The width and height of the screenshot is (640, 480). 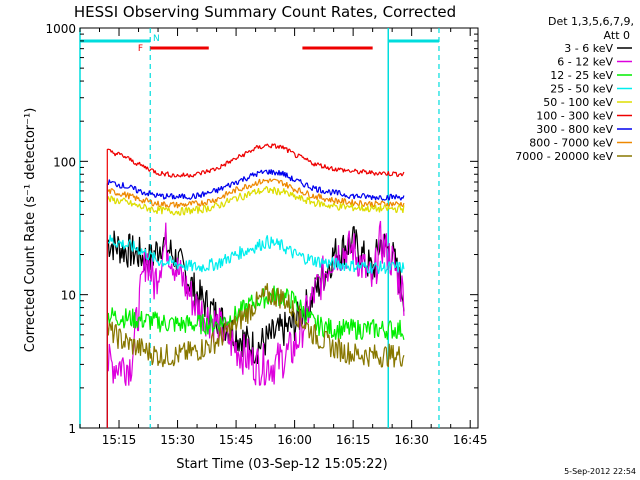 What do you see at coordinates (574, 116) in the screenshot?
I see `legend-label-5: 100 - 300 keV` at bounding box center [574, 116].